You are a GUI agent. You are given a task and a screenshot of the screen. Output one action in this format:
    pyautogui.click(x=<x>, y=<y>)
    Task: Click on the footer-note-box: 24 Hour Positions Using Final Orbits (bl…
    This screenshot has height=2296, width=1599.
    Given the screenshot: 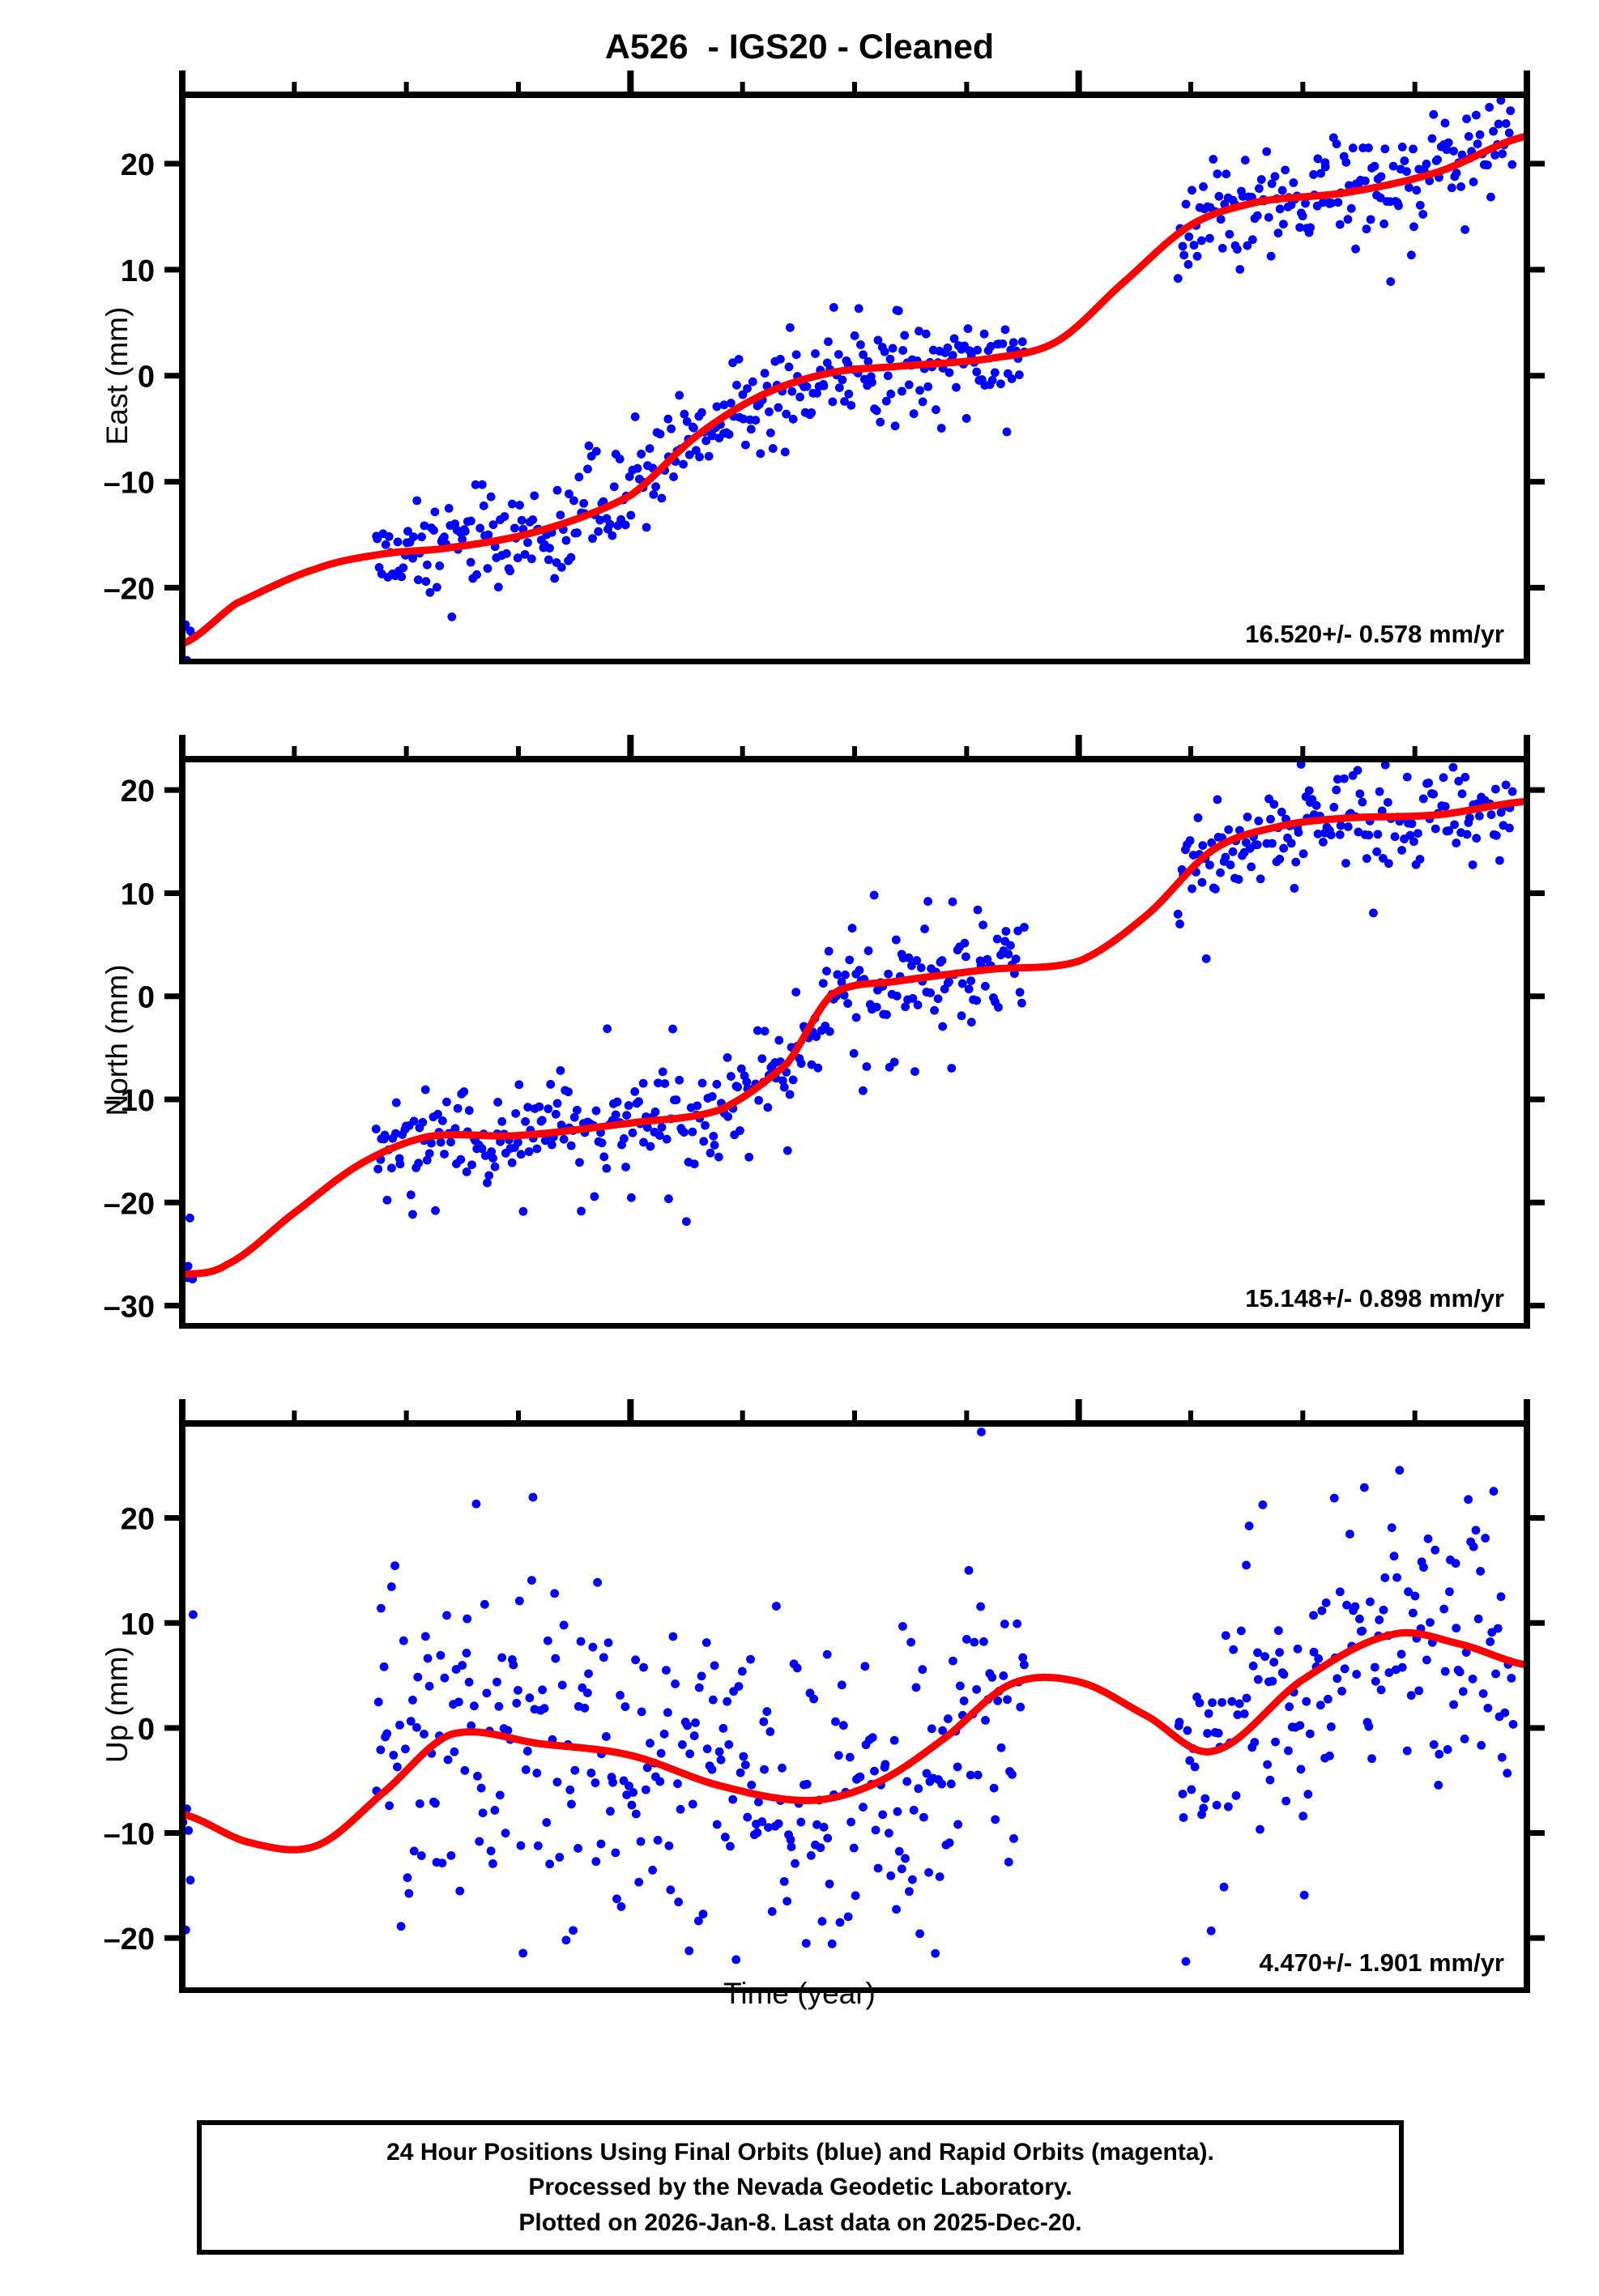 What is the action you would take?
    pyautogui.click(x=800, y=2187)
    